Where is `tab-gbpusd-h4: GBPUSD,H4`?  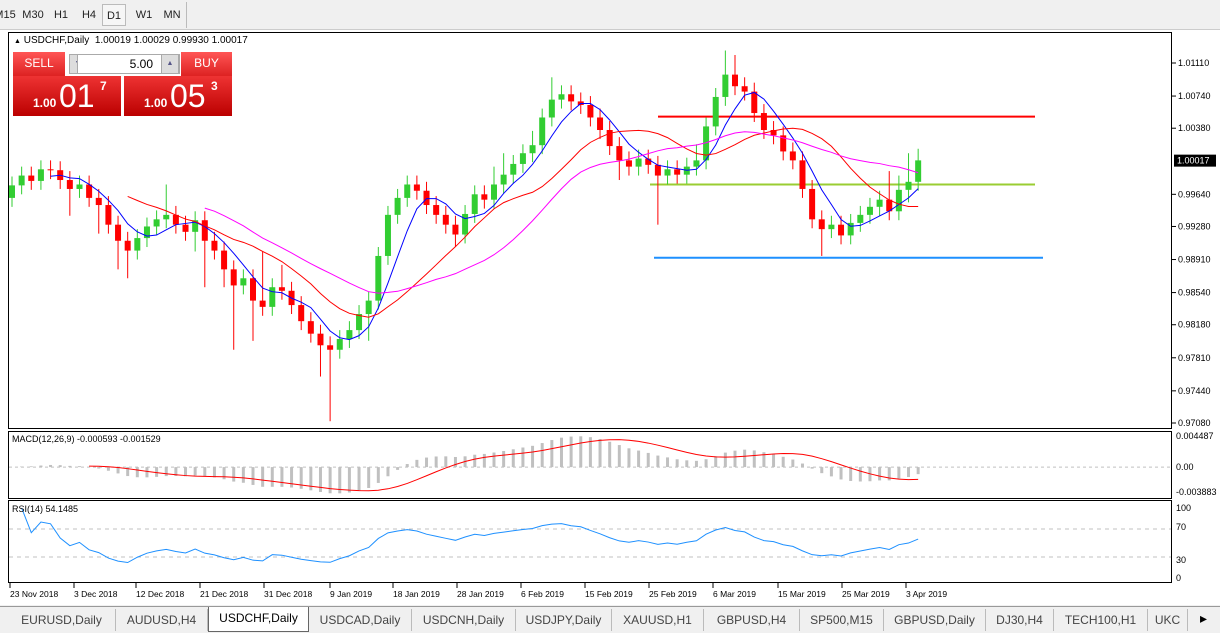 tab-gbpusd-h4: GBPUSD,H4 is located at coordinates (752, 620).